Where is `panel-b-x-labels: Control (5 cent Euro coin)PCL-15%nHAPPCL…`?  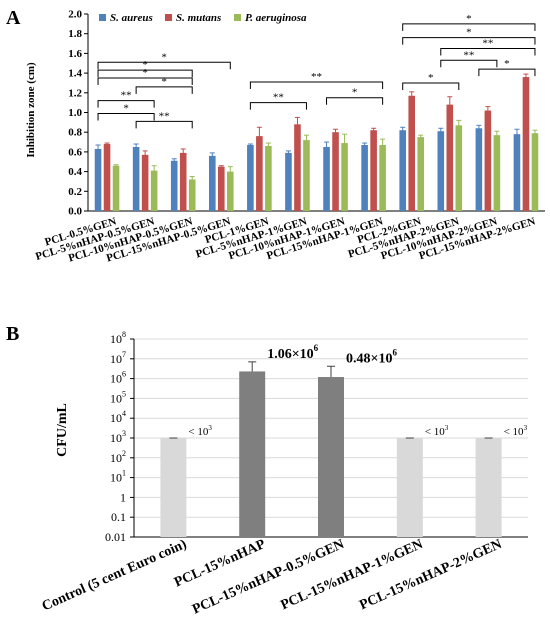
panel-b-x-labels: Control (5 cent Euro coin)PCL-15%nHAPPCL… is located at coordinates (272, 577).